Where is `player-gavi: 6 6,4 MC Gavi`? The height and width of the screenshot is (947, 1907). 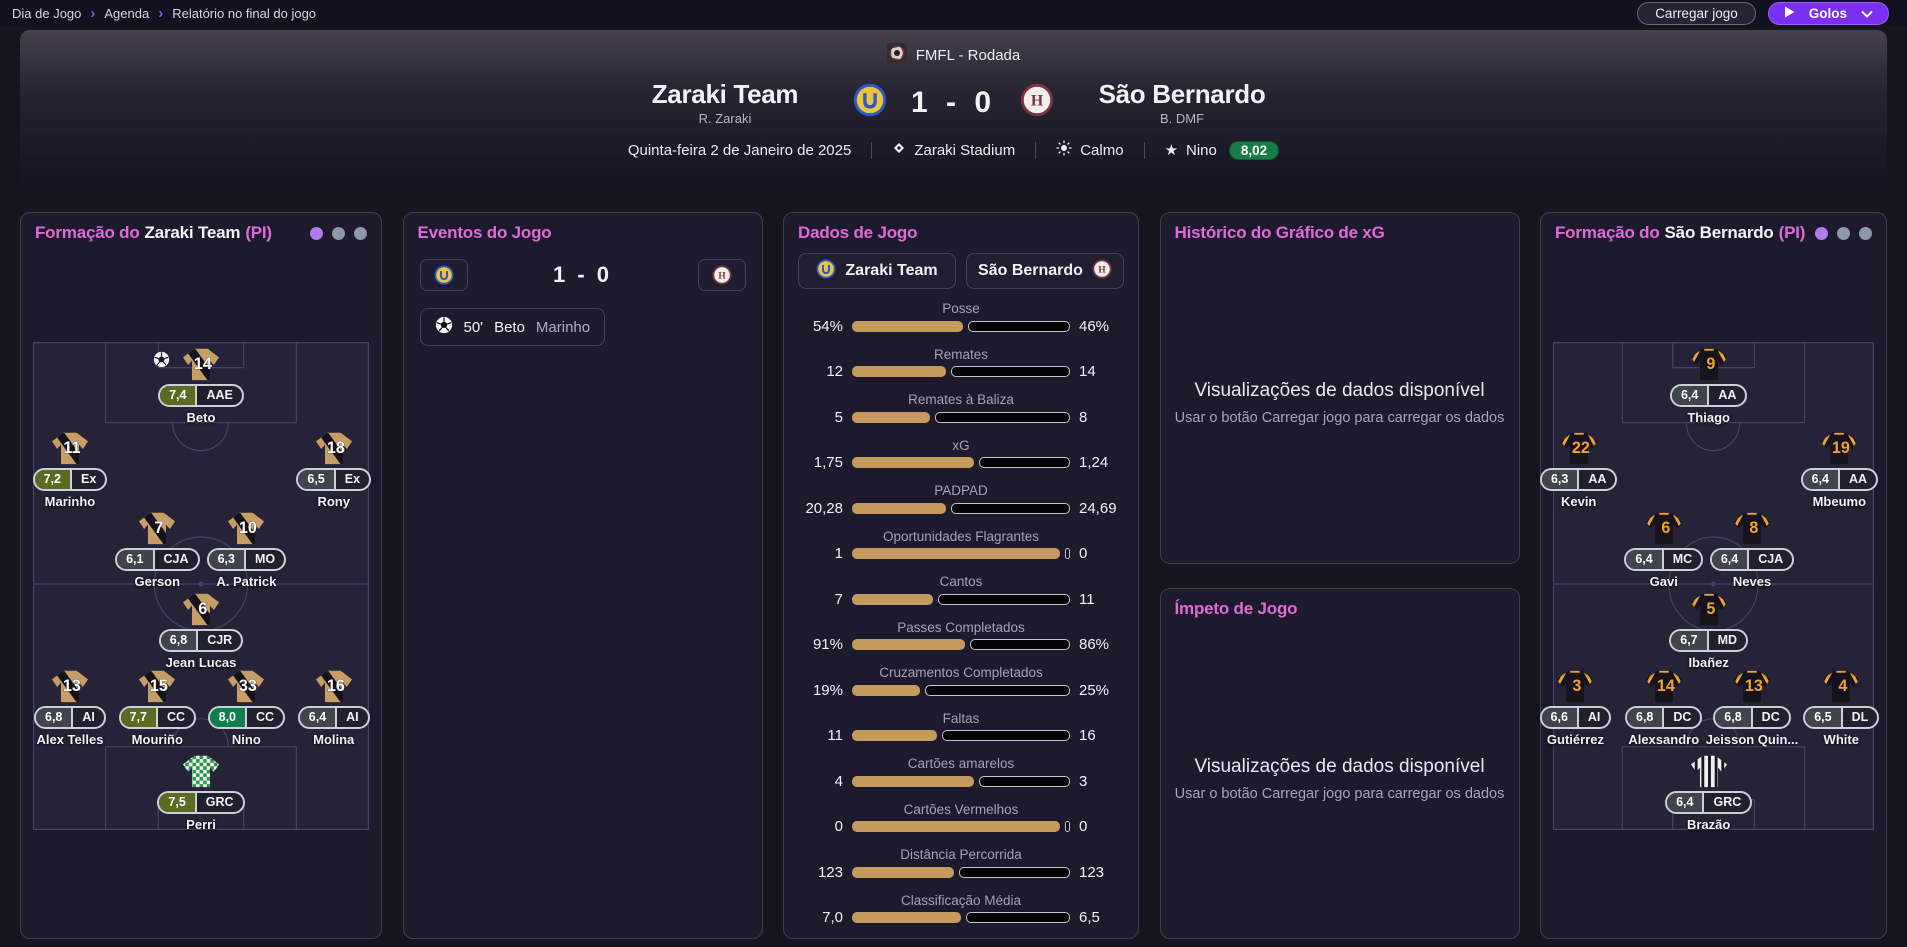
player-gavi: 6 6,4 MC Gavi is located at coordinates (1664, 549).